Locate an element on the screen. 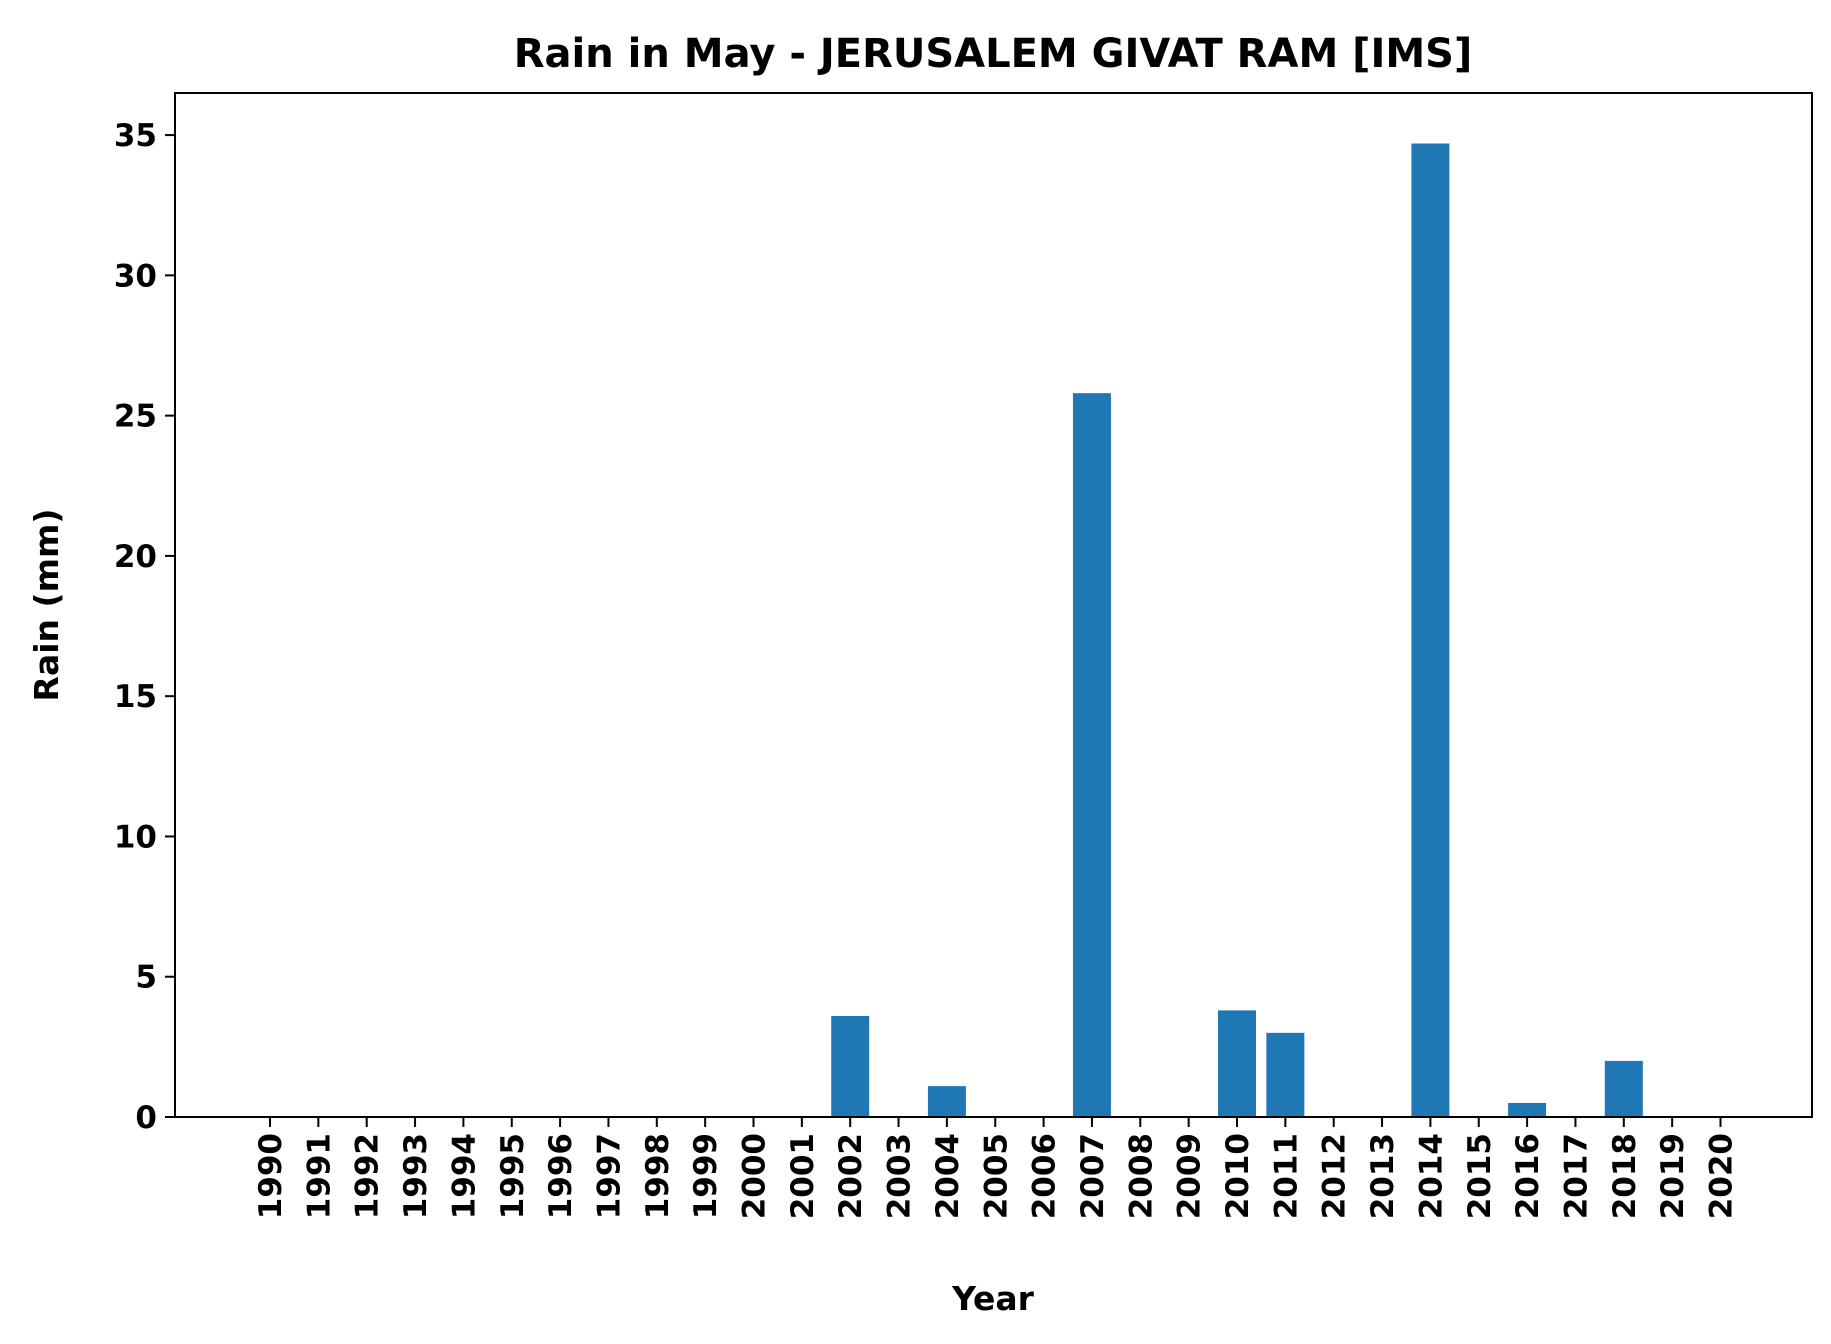 The height and width of the screenshot is (1344, 1831). x-tick-label: 2015 is located at coordinates (1480, 1176).